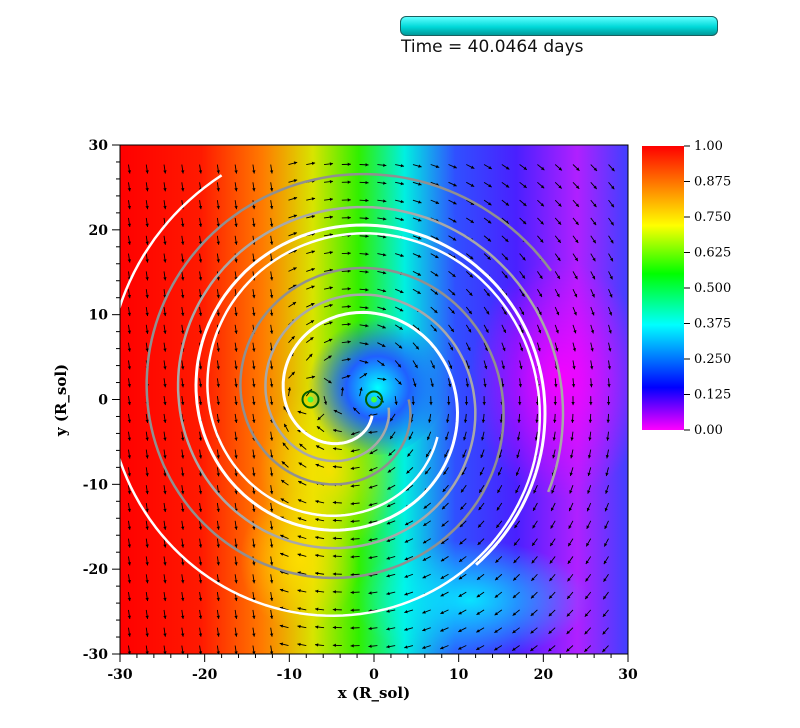 This screenshot has height=728, width=800. I want to click on colorbar-tick-label: 0.500, so click(712, 288).